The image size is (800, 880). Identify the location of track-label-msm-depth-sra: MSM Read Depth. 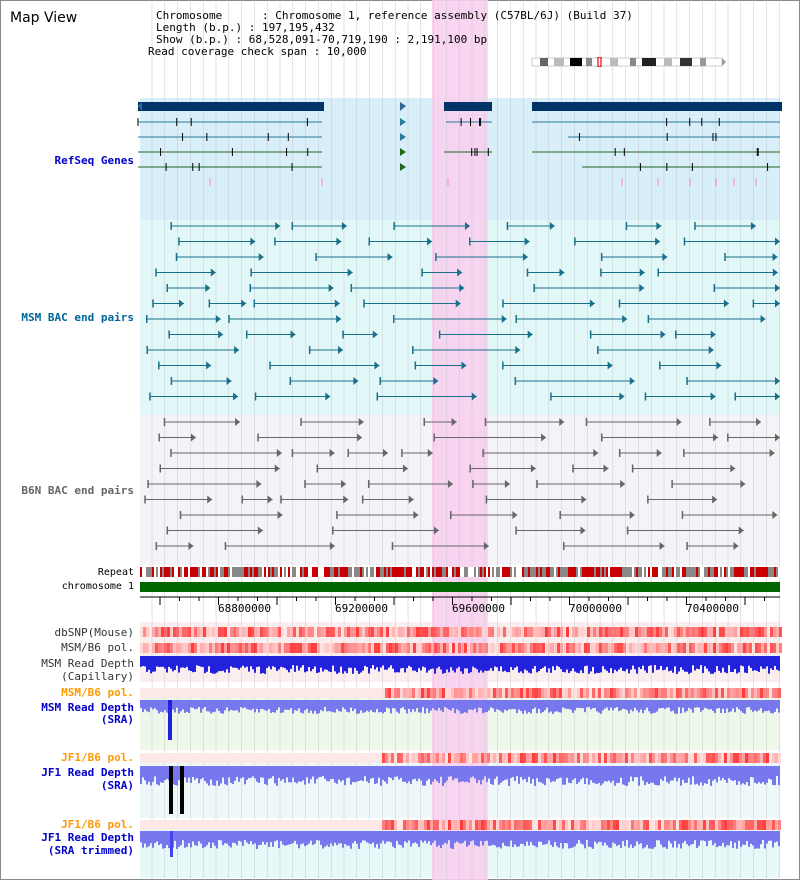
(87, 707).